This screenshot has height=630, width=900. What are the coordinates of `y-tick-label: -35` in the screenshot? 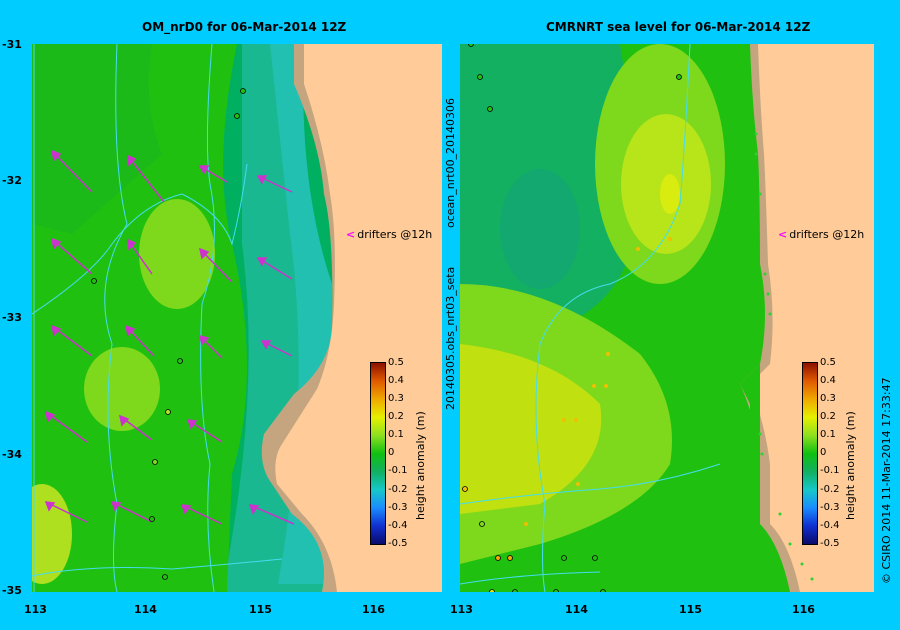 It's located at (12, 590).